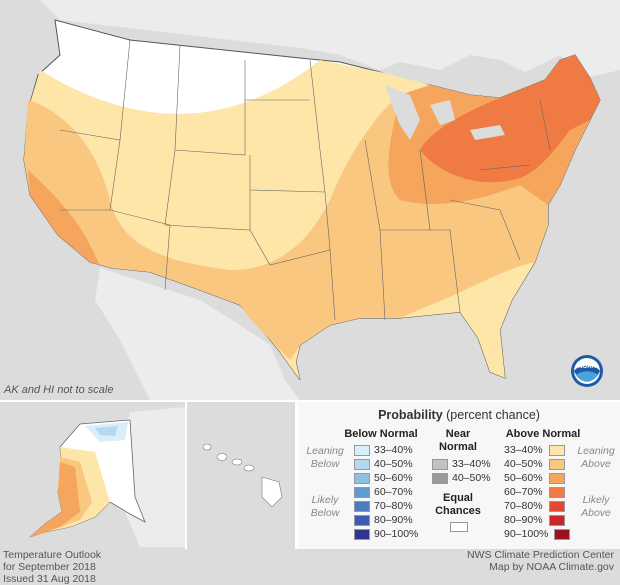 The height and width of the screenshot is (585, 620). What do you see at coordinates (396, 534) in the screenshot?
I see `below-swatch-label: 90–100%` at bounding box center [396, 534].